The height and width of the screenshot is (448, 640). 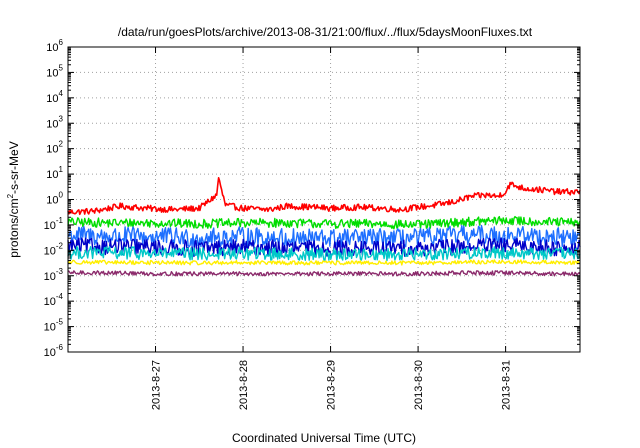 I want to click on x-tick-label: 2013-8-29, so click(x=332, y=385).